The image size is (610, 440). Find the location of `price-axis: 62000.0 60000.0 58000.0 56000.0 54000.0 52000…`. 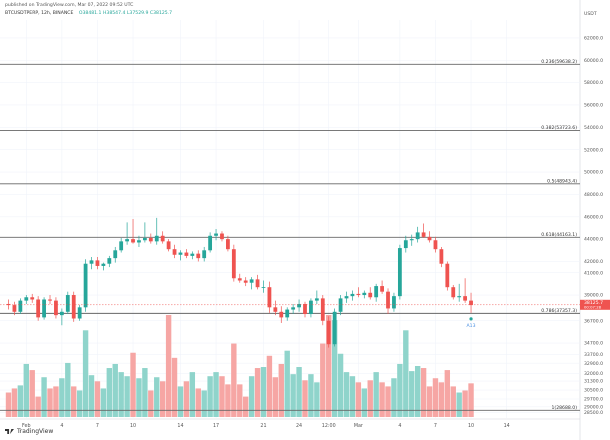

price-axis: 62000.0 60000.0 58000.0 56000.0 54000.0 52000… is located at coordinates (593, 213).